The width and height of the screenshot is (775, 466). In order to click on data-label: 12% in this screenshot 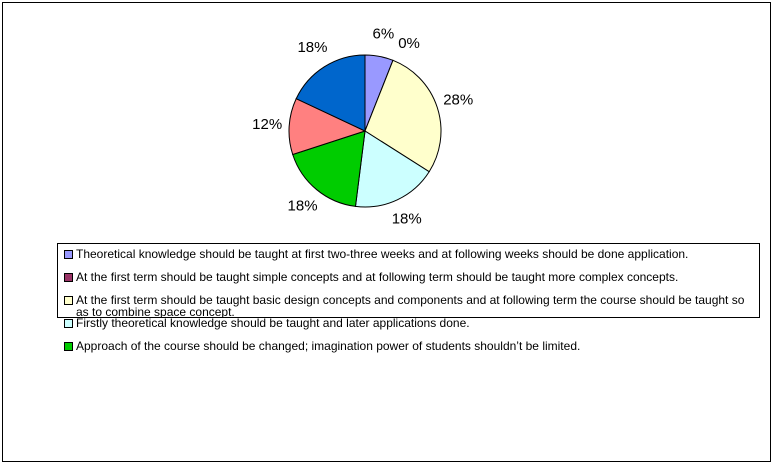, I will do `click(267, 124)`.